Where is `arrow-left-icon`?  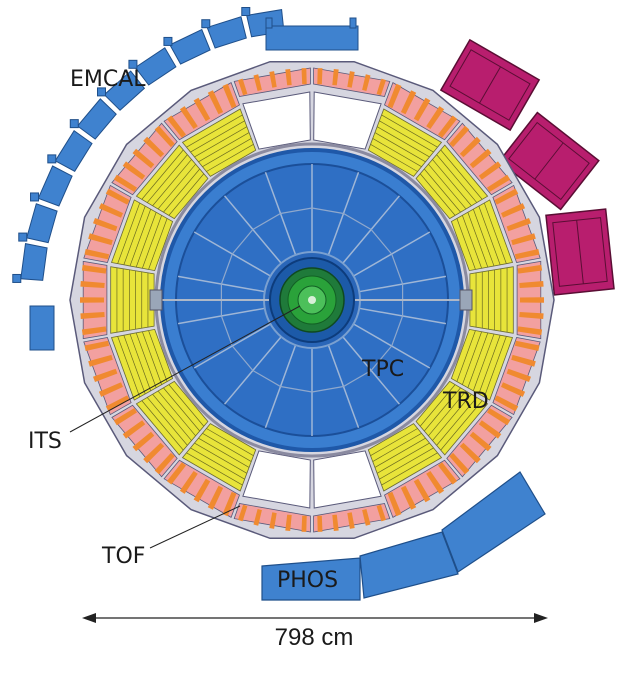
arrow-left-icon is located at coordinates (89, 618).